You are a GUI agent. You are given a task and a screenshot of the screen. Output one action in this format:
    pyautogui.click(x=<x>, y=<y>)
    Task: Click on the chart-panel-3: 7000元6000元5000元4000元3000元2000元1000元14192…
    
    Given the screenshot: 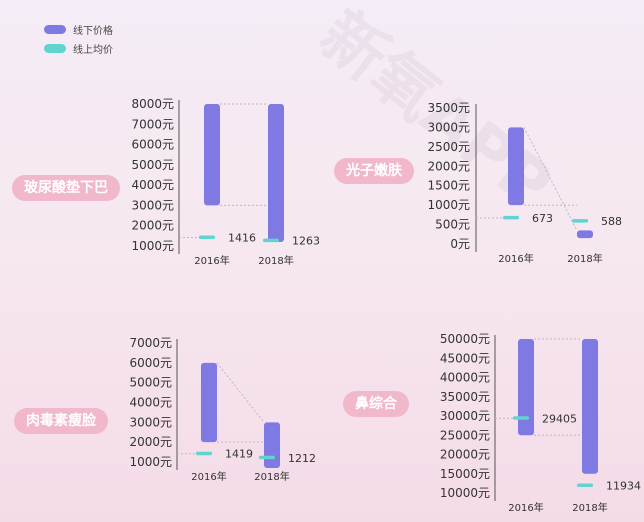 What is the action you would take?
    pyautogui.click(x=222, y=409)
    